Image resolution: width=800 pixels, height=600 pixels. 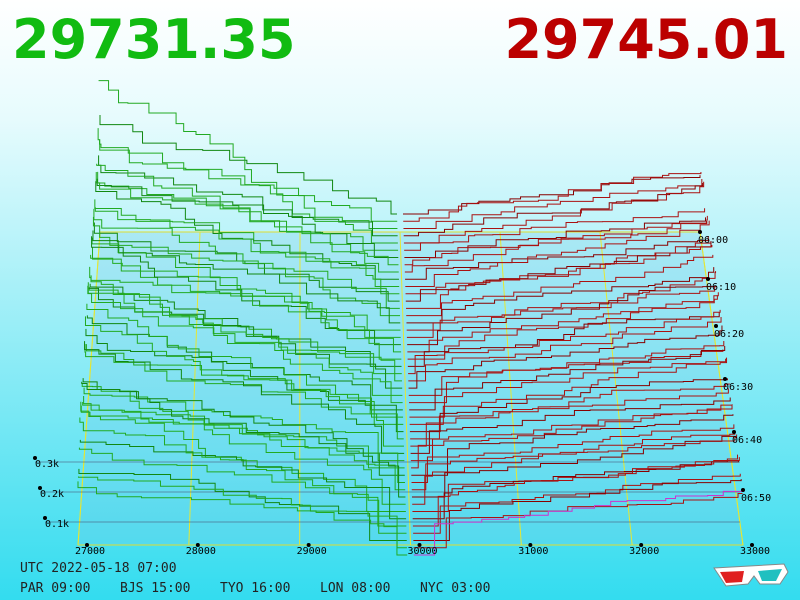 I want to click on time-tick-label: 06:30, so click(x=738, y=387).